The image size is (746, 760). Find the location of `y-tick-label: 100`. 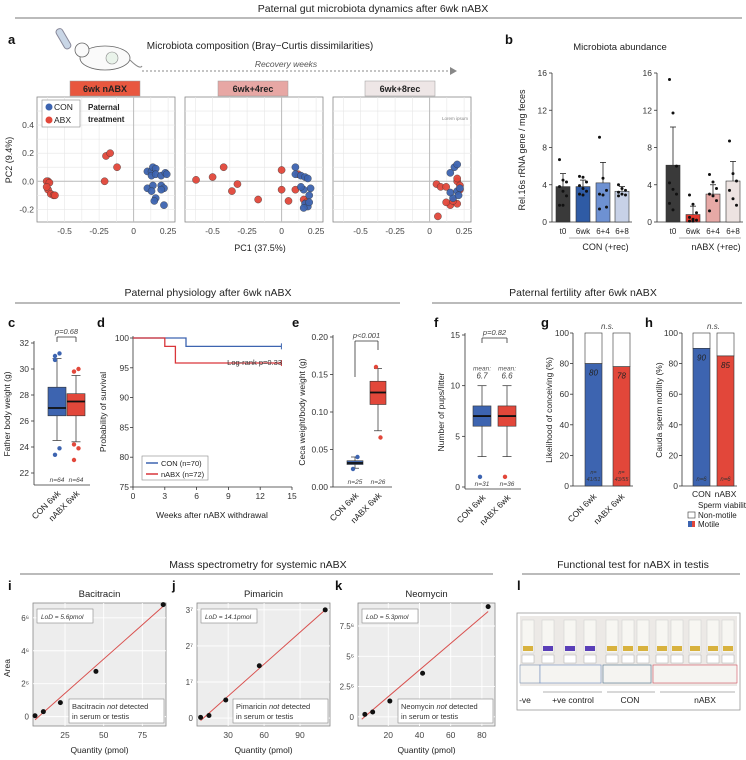

y-tick-label: 100 is located at coordinates (562, 333).